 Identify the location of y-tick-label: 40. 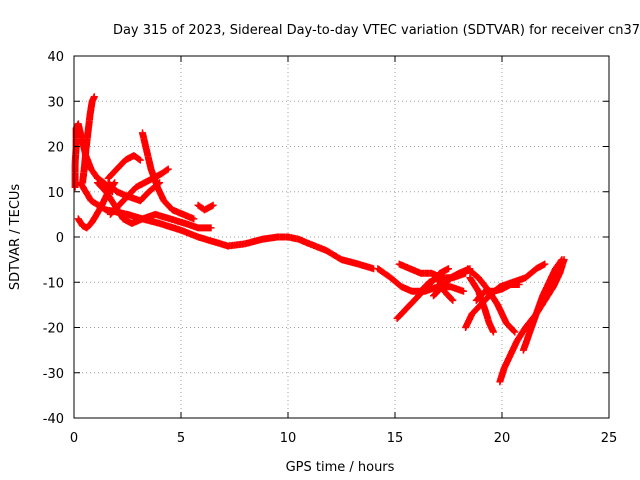
(55, 57).